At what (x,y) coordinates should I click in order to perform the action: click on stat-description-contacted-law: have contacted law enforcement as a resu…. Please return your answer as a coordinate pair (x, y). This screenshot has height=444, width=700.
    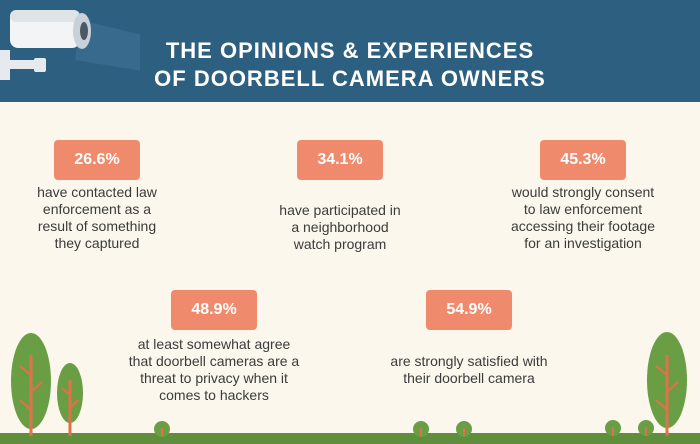
    Looking at the image, I should click on (97, 217).